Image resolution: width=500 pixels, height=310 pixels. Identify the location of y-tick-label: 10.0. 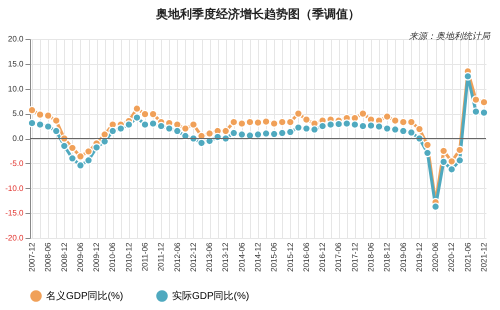
(16, 89).